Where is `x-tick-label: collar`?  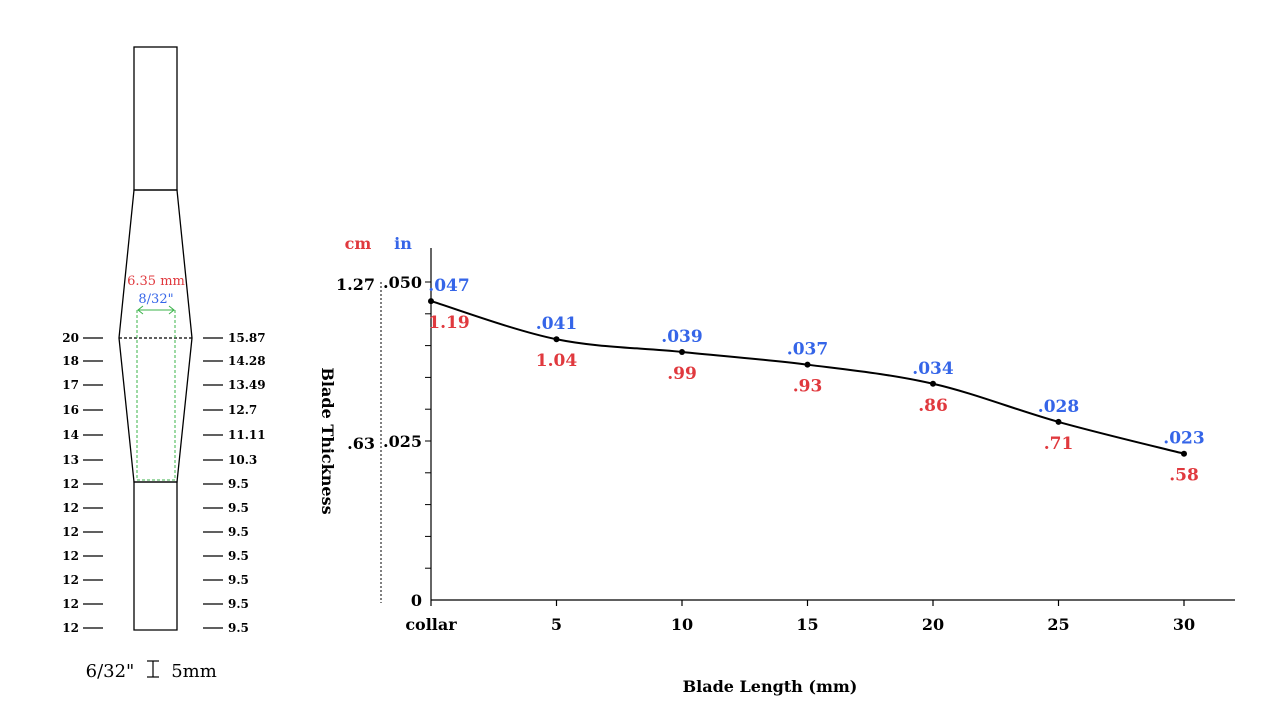 x-tick-label: collar is located at coordinates (431, 624).